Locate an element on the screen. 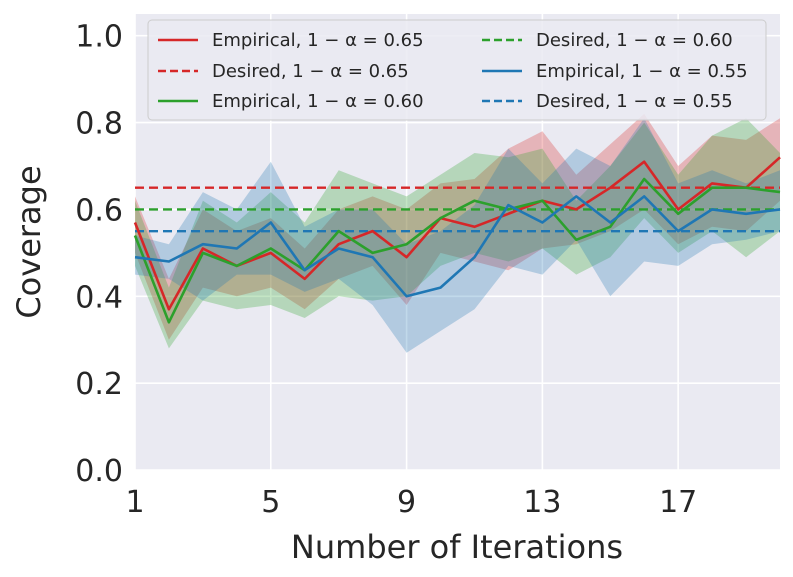  y-tick-label-0: 0.0 is located at coordinates (99, 471).